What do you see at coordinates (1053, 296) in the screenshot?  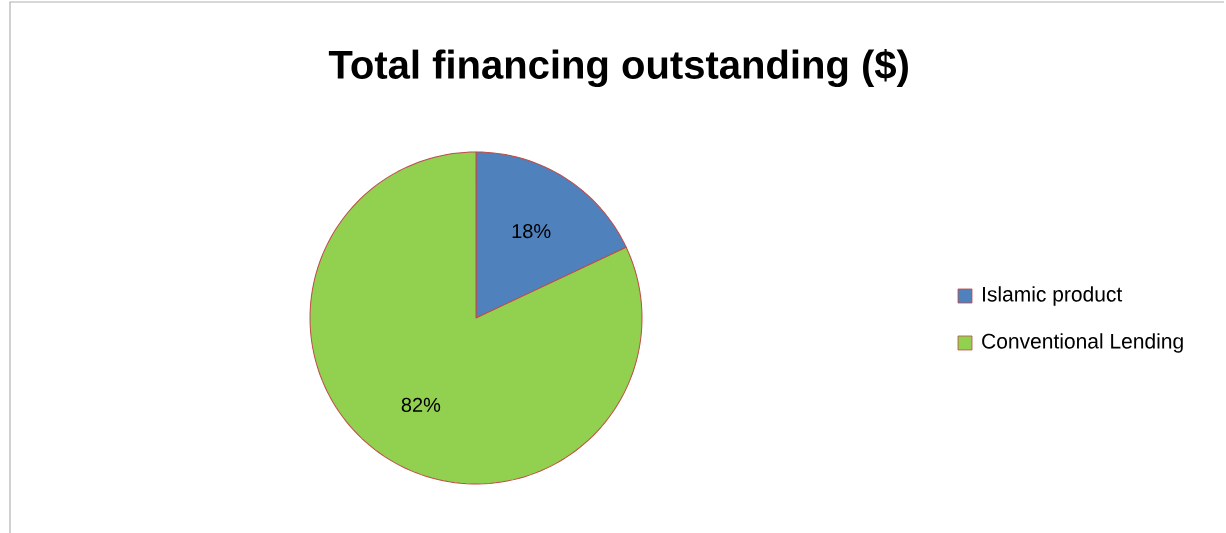 I see `legend-label: Islamic product` at bounding box center [1053, 296].